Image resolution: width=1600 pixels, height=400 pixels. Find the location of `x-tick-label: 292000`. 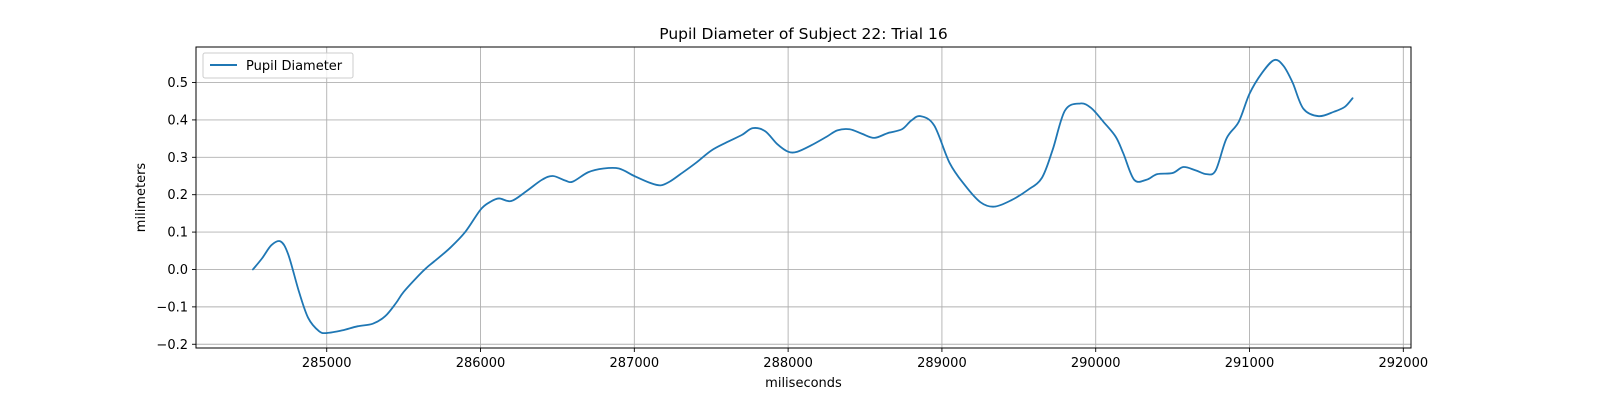

x-tick-label: 292000 is located at coordinates (1403, 363).